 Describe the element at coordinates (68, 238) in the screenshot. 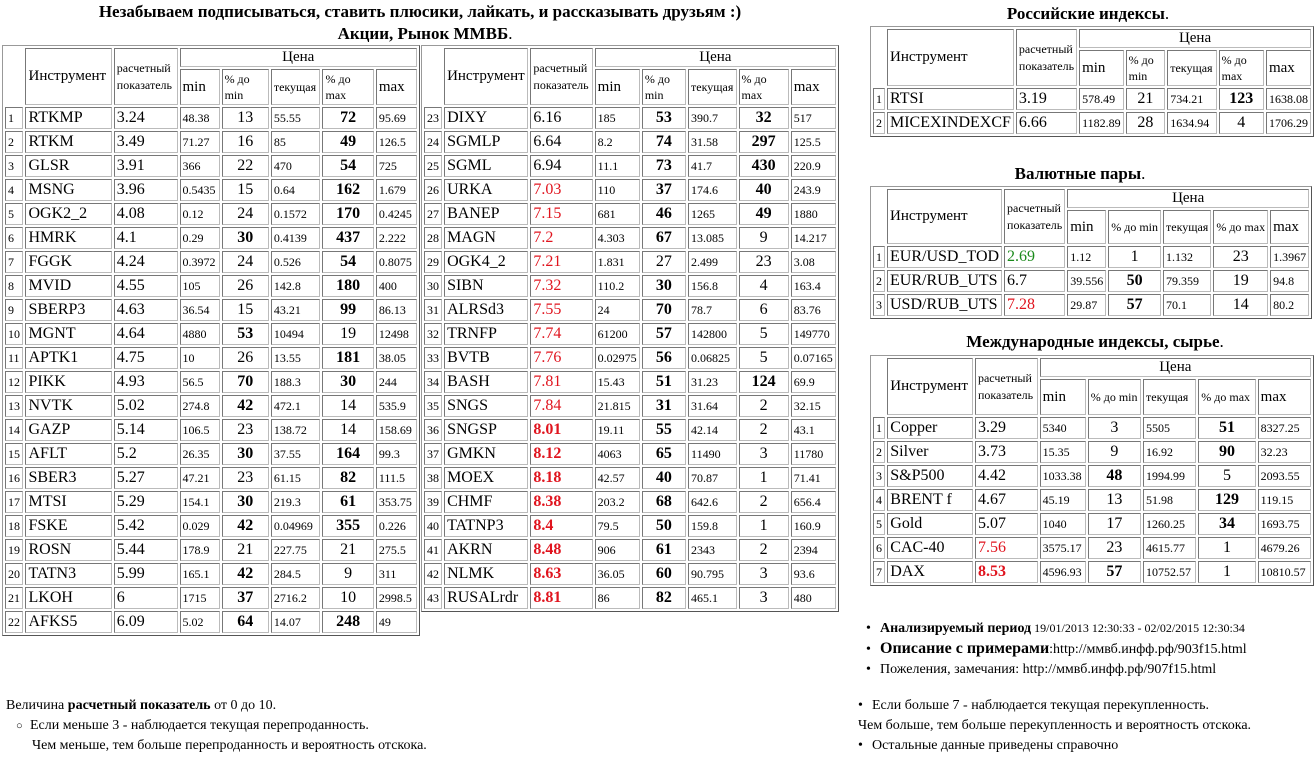

I see `instrument-name: HMRK` at that location.